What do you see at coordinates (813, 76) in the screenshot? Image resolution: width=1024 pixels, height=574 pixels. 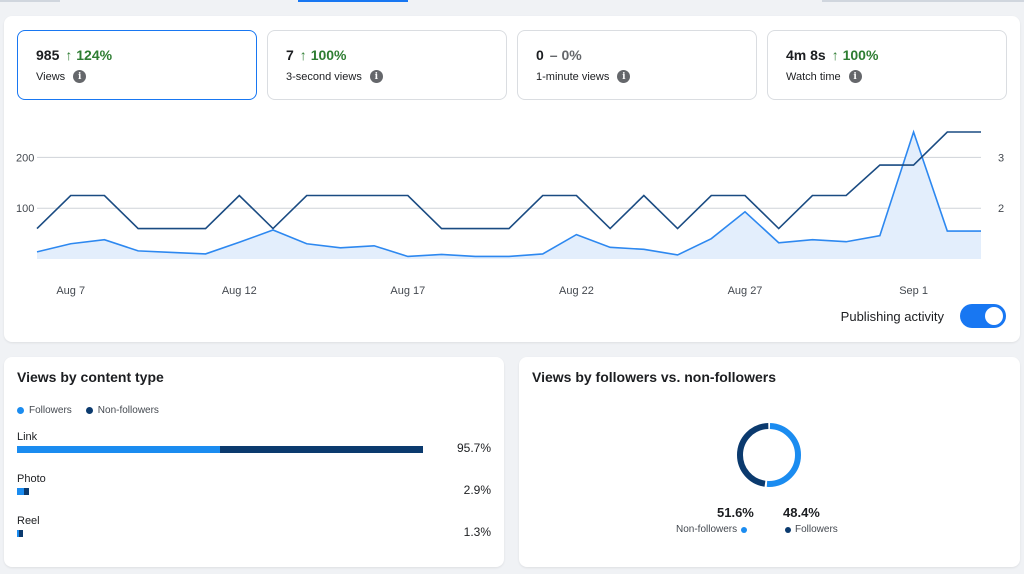 I see `metric-label: Watch time` at bounding box center [813, 76].